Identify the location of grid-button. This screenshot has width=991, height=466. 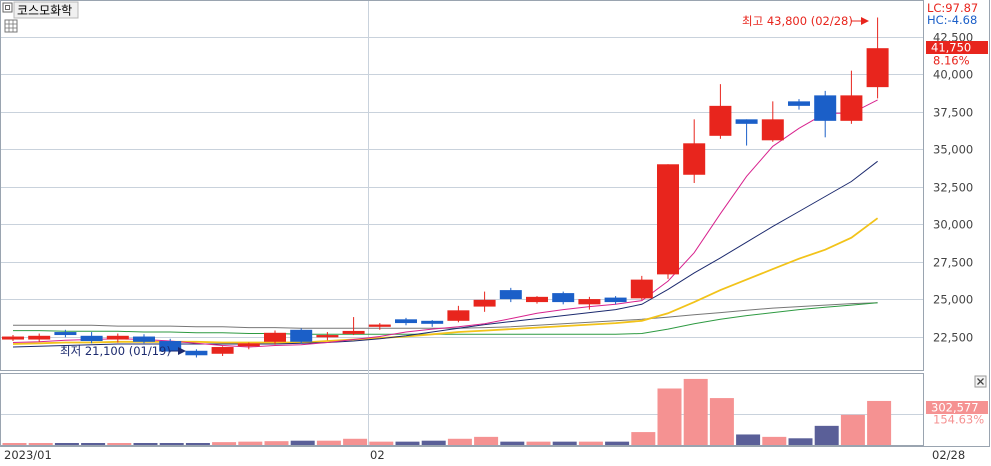
(11, 26).